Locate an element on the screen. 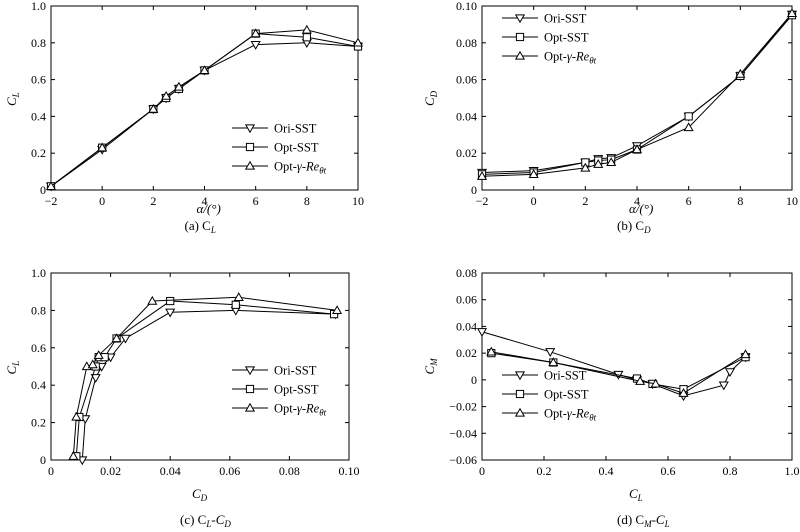 This screenshot has height=532, width=800. series-line-triangle-up is located at coordinates (618, 372).